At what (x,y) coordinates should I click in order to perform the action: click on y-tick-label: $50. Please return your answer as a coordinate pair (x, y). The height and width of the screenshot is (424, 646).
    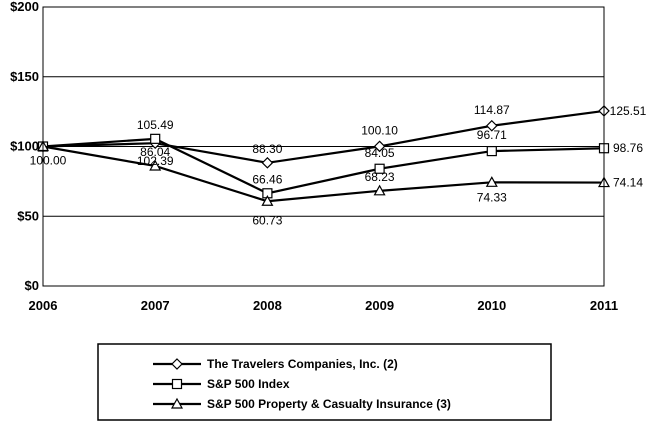
    Looking at the image, I should click on (28, 215).